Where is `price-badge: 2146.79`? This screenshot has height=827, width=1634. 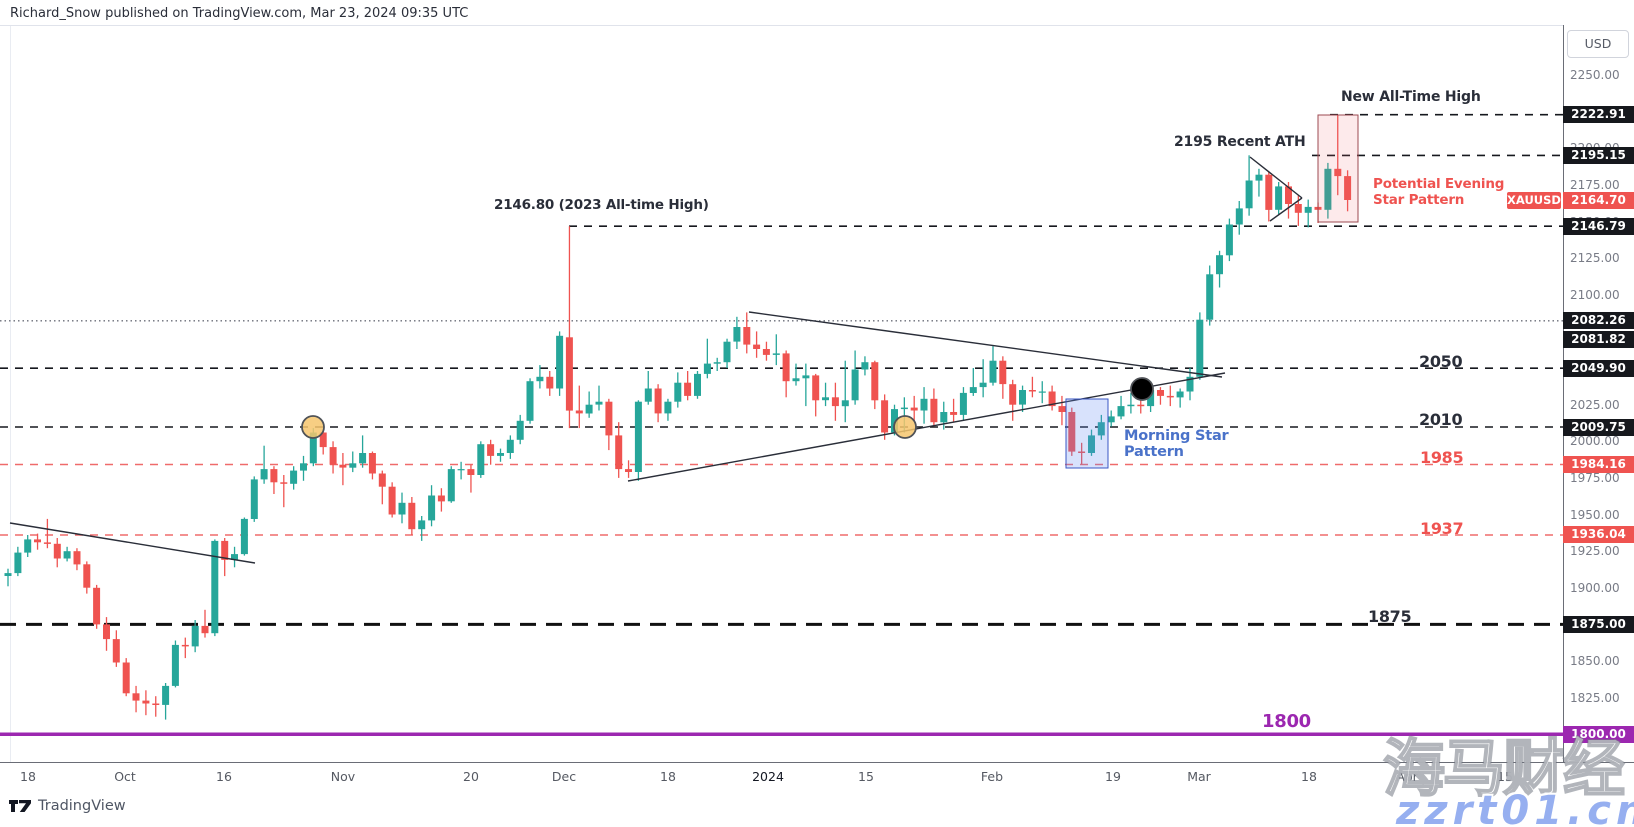
price-badge: 2146.79 is located at coordinates (1598, 226).